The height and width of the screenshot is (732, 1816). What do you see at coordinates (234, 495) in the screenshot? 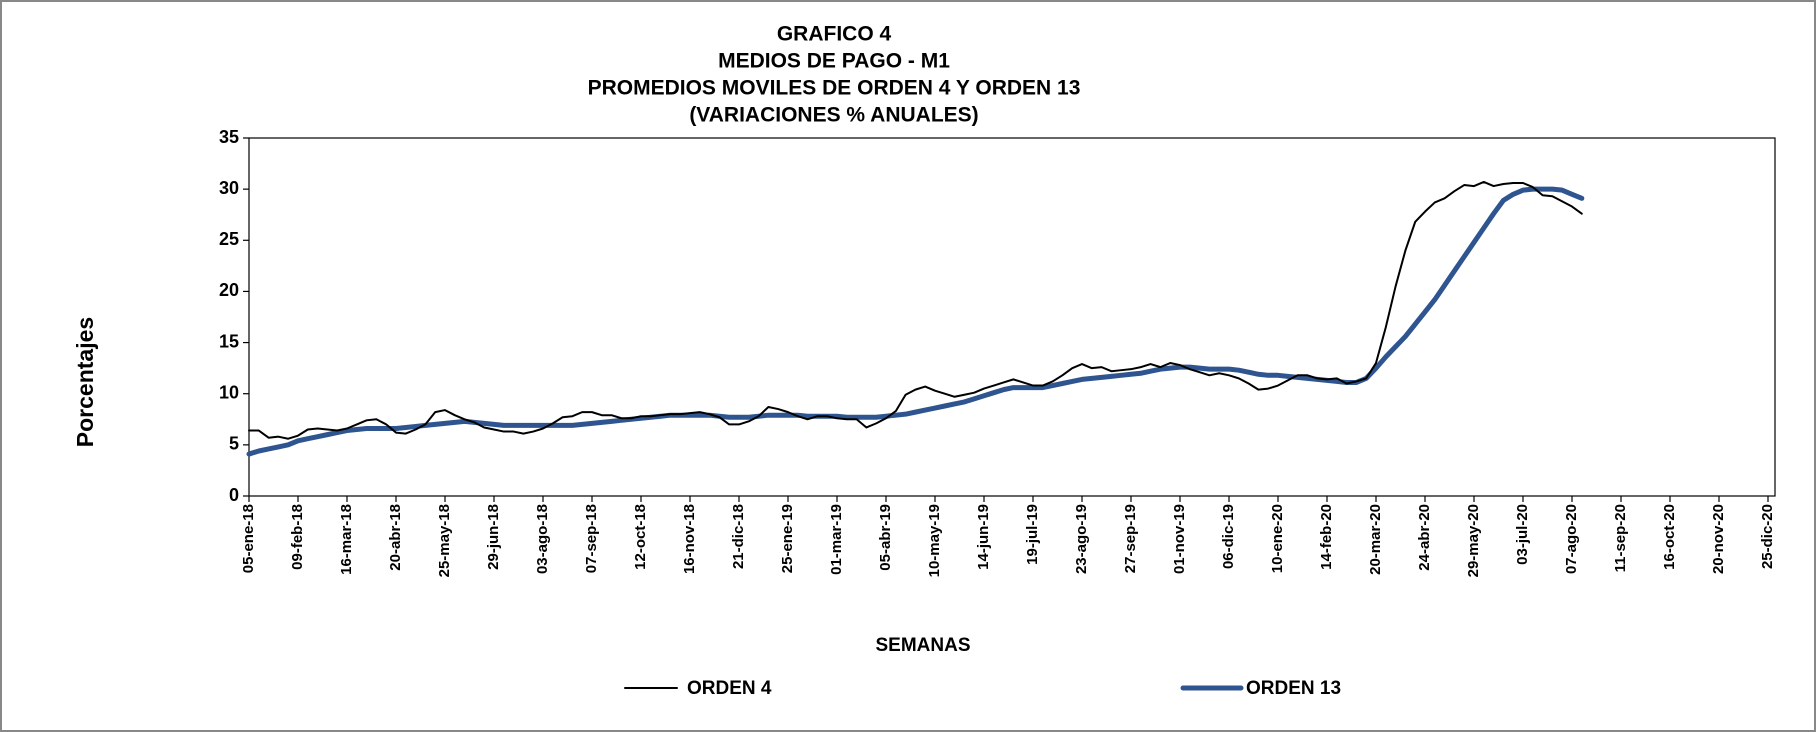
I see `y-tick-label: 0` at bounding box center [234, 495].